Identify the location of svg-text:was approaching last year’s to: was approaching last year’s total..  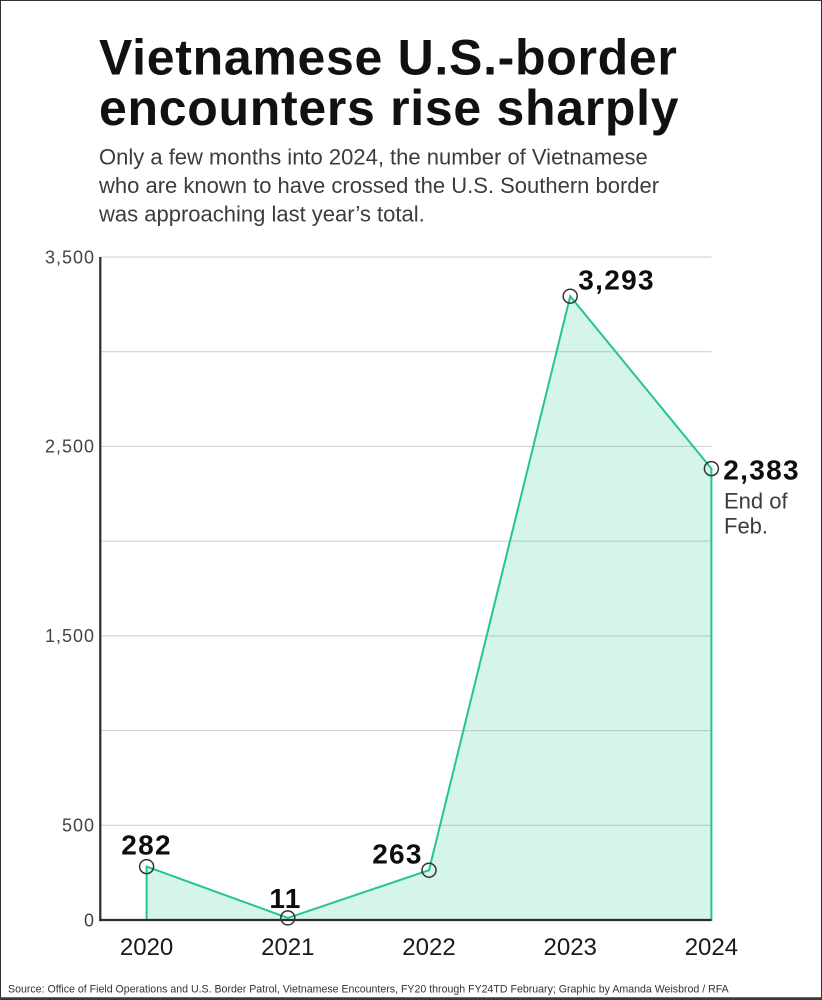
(261, 213).